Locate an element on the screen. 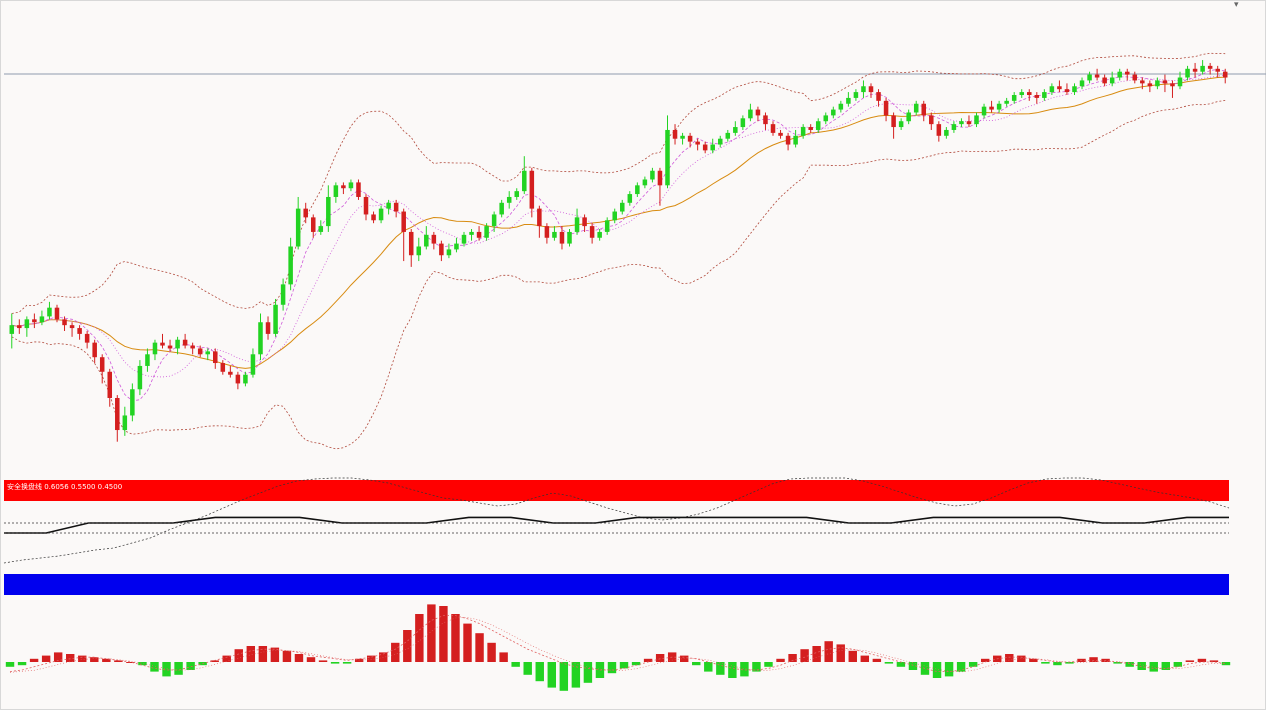  signal-lines is located at coordinates (618, 644).